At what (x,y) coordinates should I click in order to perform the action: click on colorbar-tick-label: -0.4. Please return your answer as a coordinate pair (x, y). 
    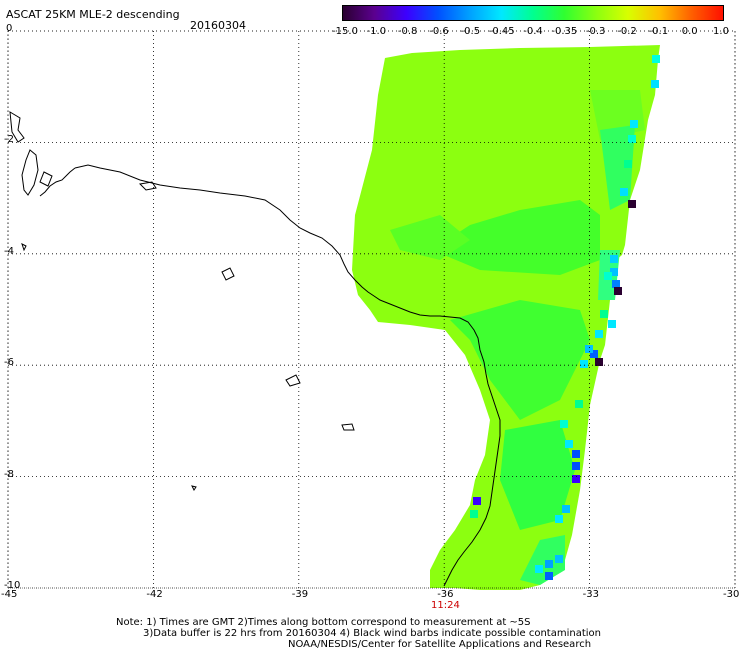
    Looking at the image, I should click on (533, 31).